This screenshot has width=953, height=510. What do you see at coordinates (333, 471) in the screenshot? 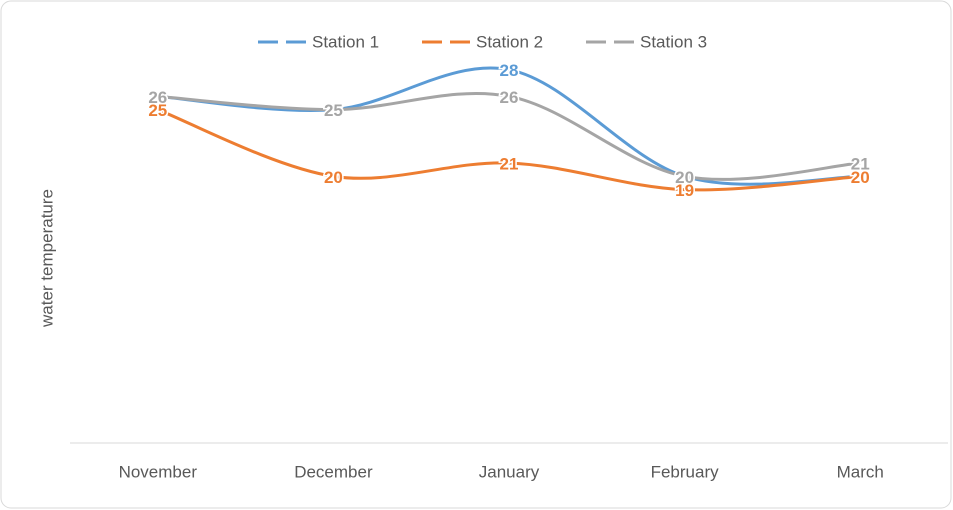
I see `x-tick-label: December` at bounding box center [333, 471].